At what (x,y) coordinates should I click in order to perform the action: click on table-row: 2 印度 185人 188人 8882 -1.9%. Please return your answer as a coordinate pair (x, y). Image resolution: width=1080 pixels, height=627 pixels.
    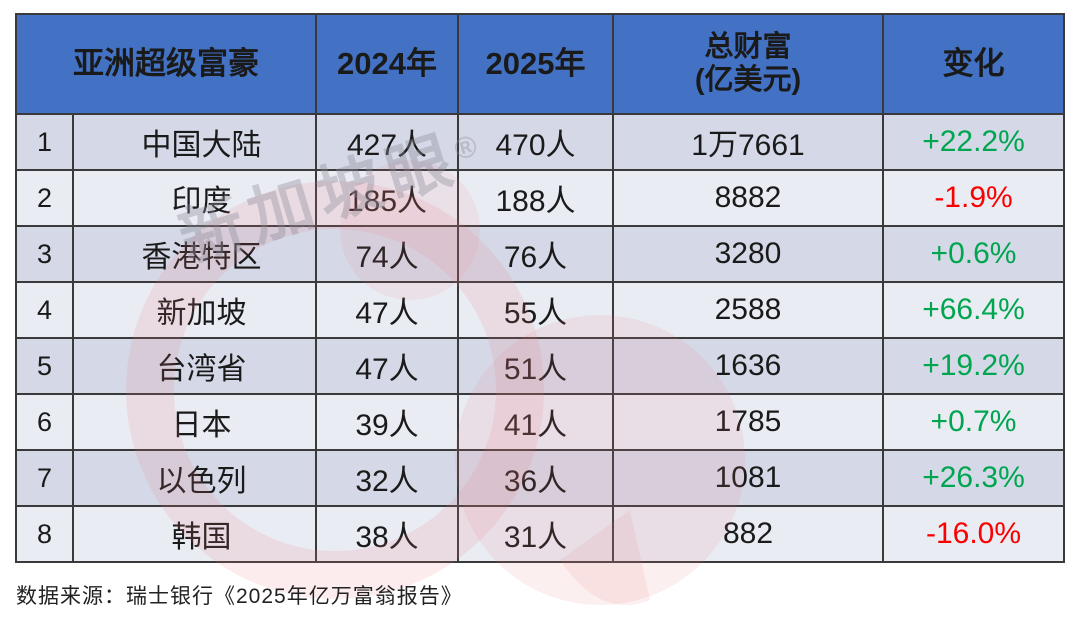
    Looking at the image, I should click on (540, 198).